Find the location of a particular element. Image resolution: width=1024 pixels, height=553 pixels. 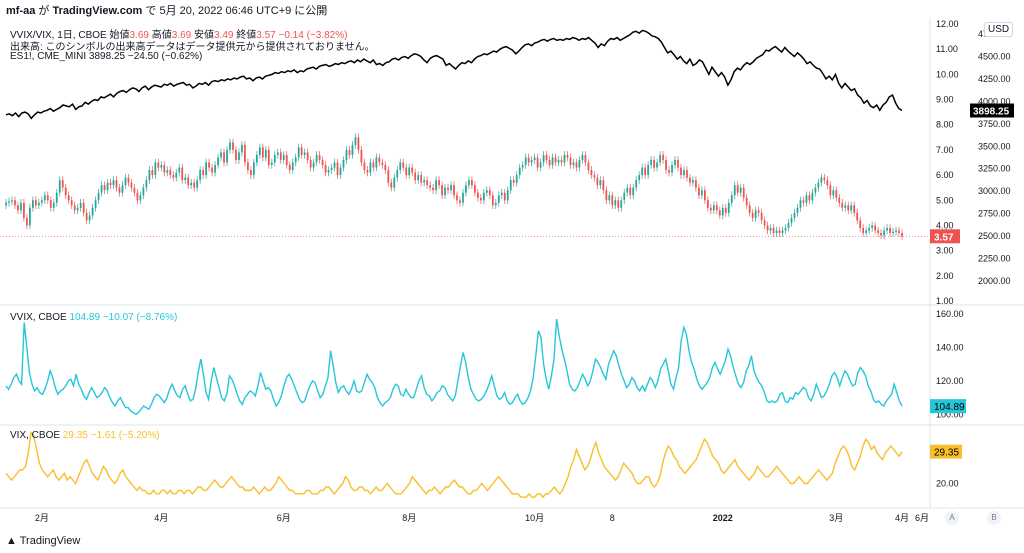

ratio-price-badge-label: 3.57 is located at coordinates (944, 237).